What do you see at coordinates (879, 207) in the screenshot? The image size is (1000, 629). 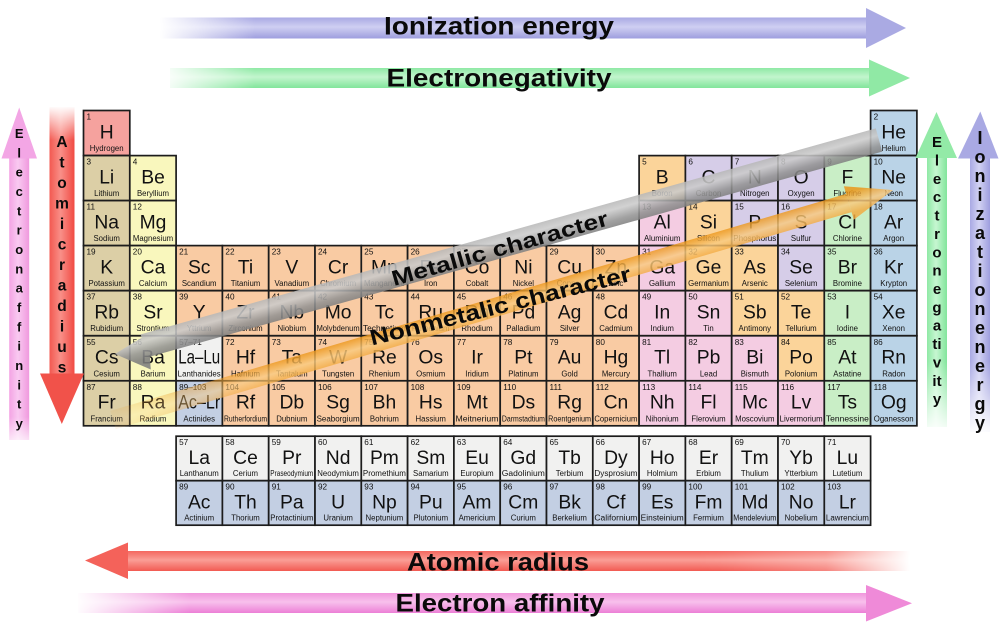 I see `svg-text: 18` at bounding box center [879, 207].